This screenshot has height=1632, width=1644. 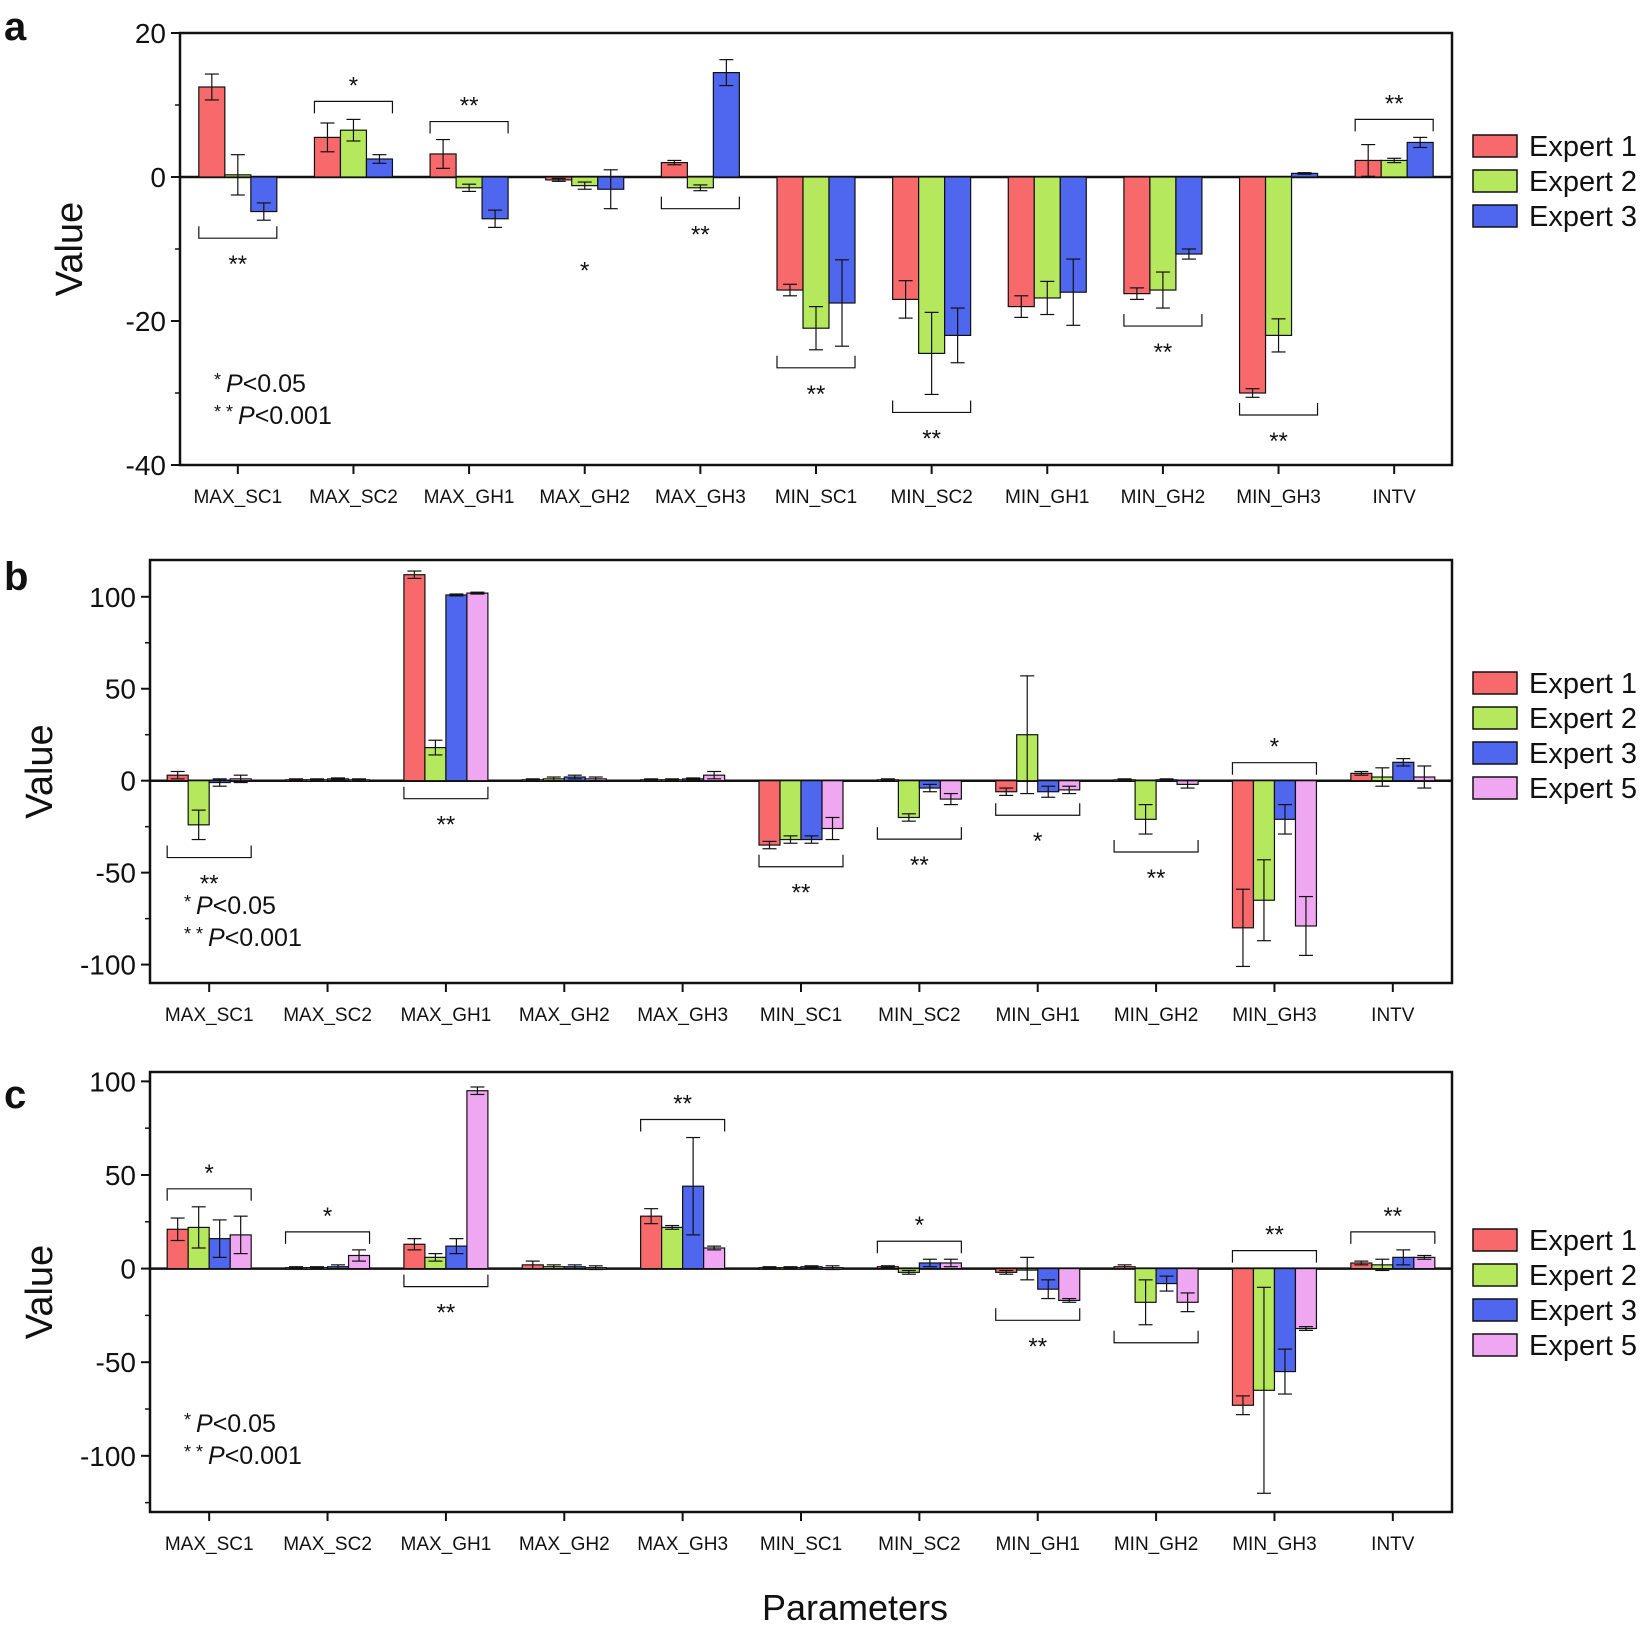 I want to click on x-tick-label: MIN_GH3, so click(x=1274, y=1015).